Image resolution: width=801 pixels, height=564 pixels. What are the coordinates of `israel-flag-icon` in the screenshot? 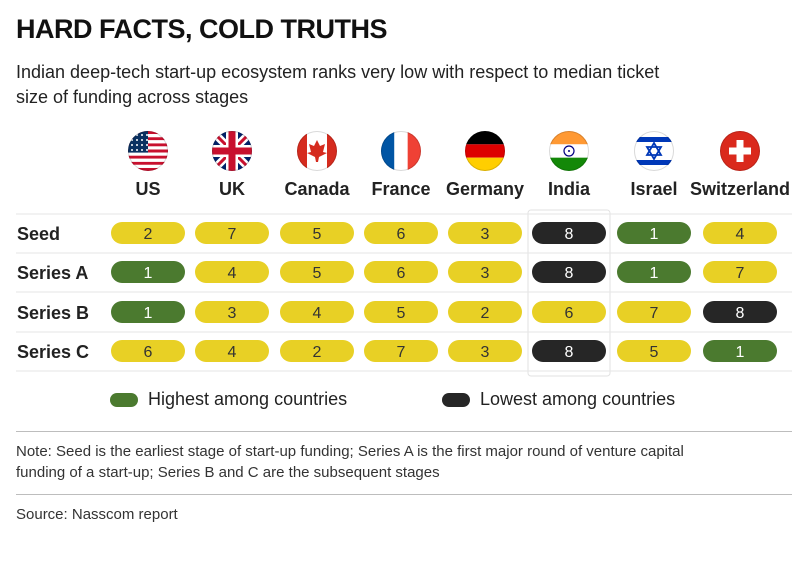 It's located at (654, 151).